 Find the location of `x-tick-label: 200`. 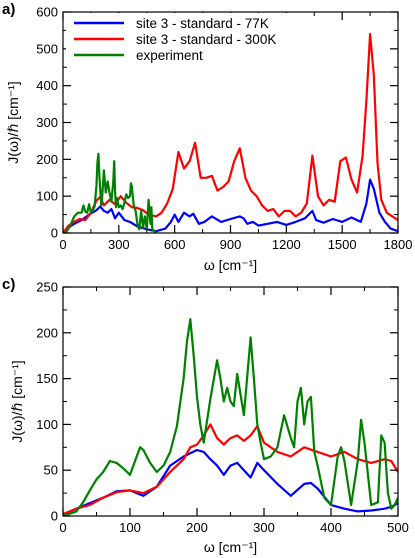

x-tick-label: 200 is located at coordinates (197, 527).